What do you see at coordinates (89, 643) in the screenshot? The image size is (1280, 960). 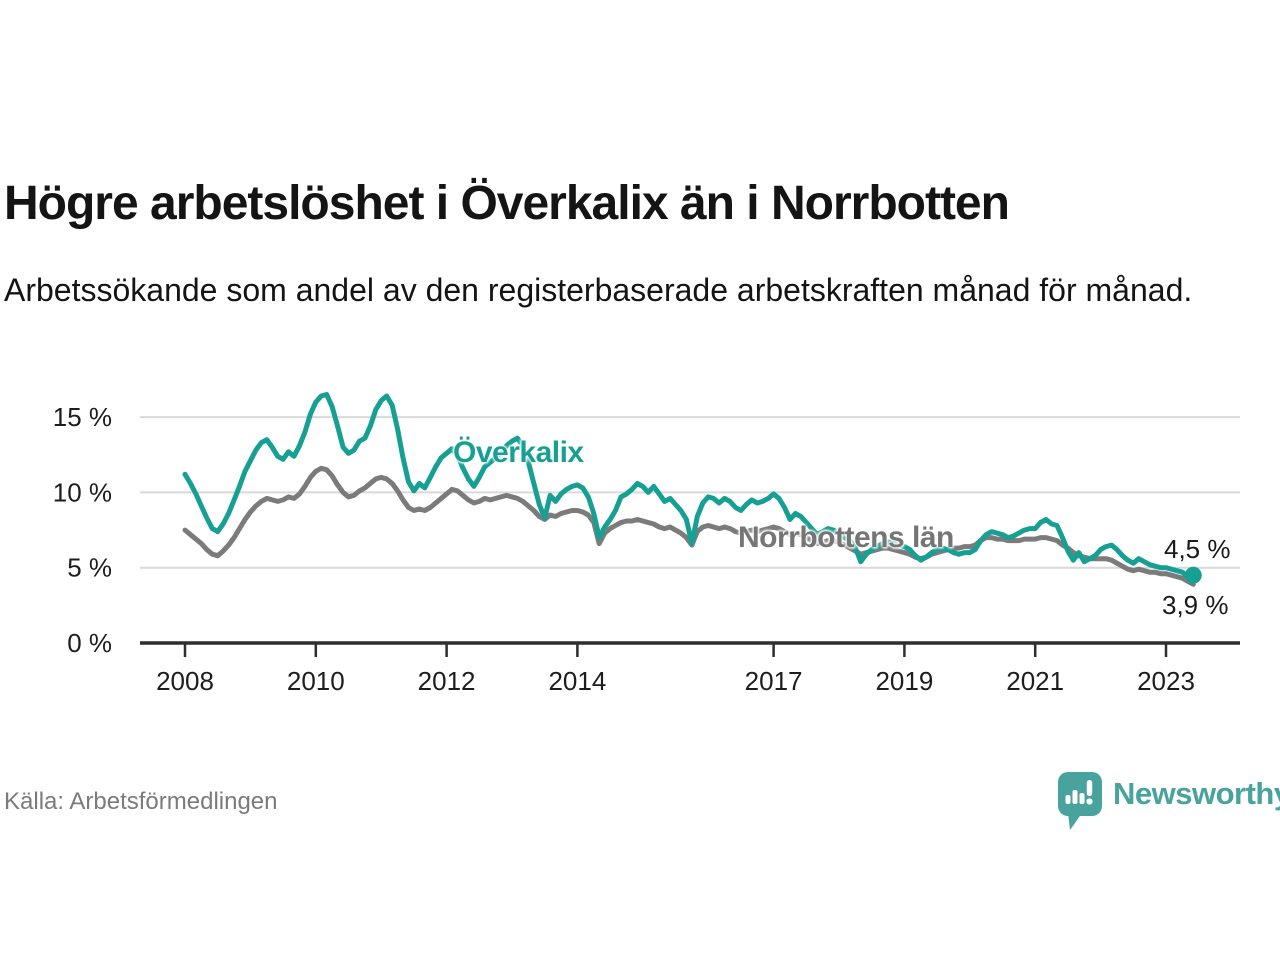 I see `y-axis-tick-label: 0 %` at bounding box center [89, 643].